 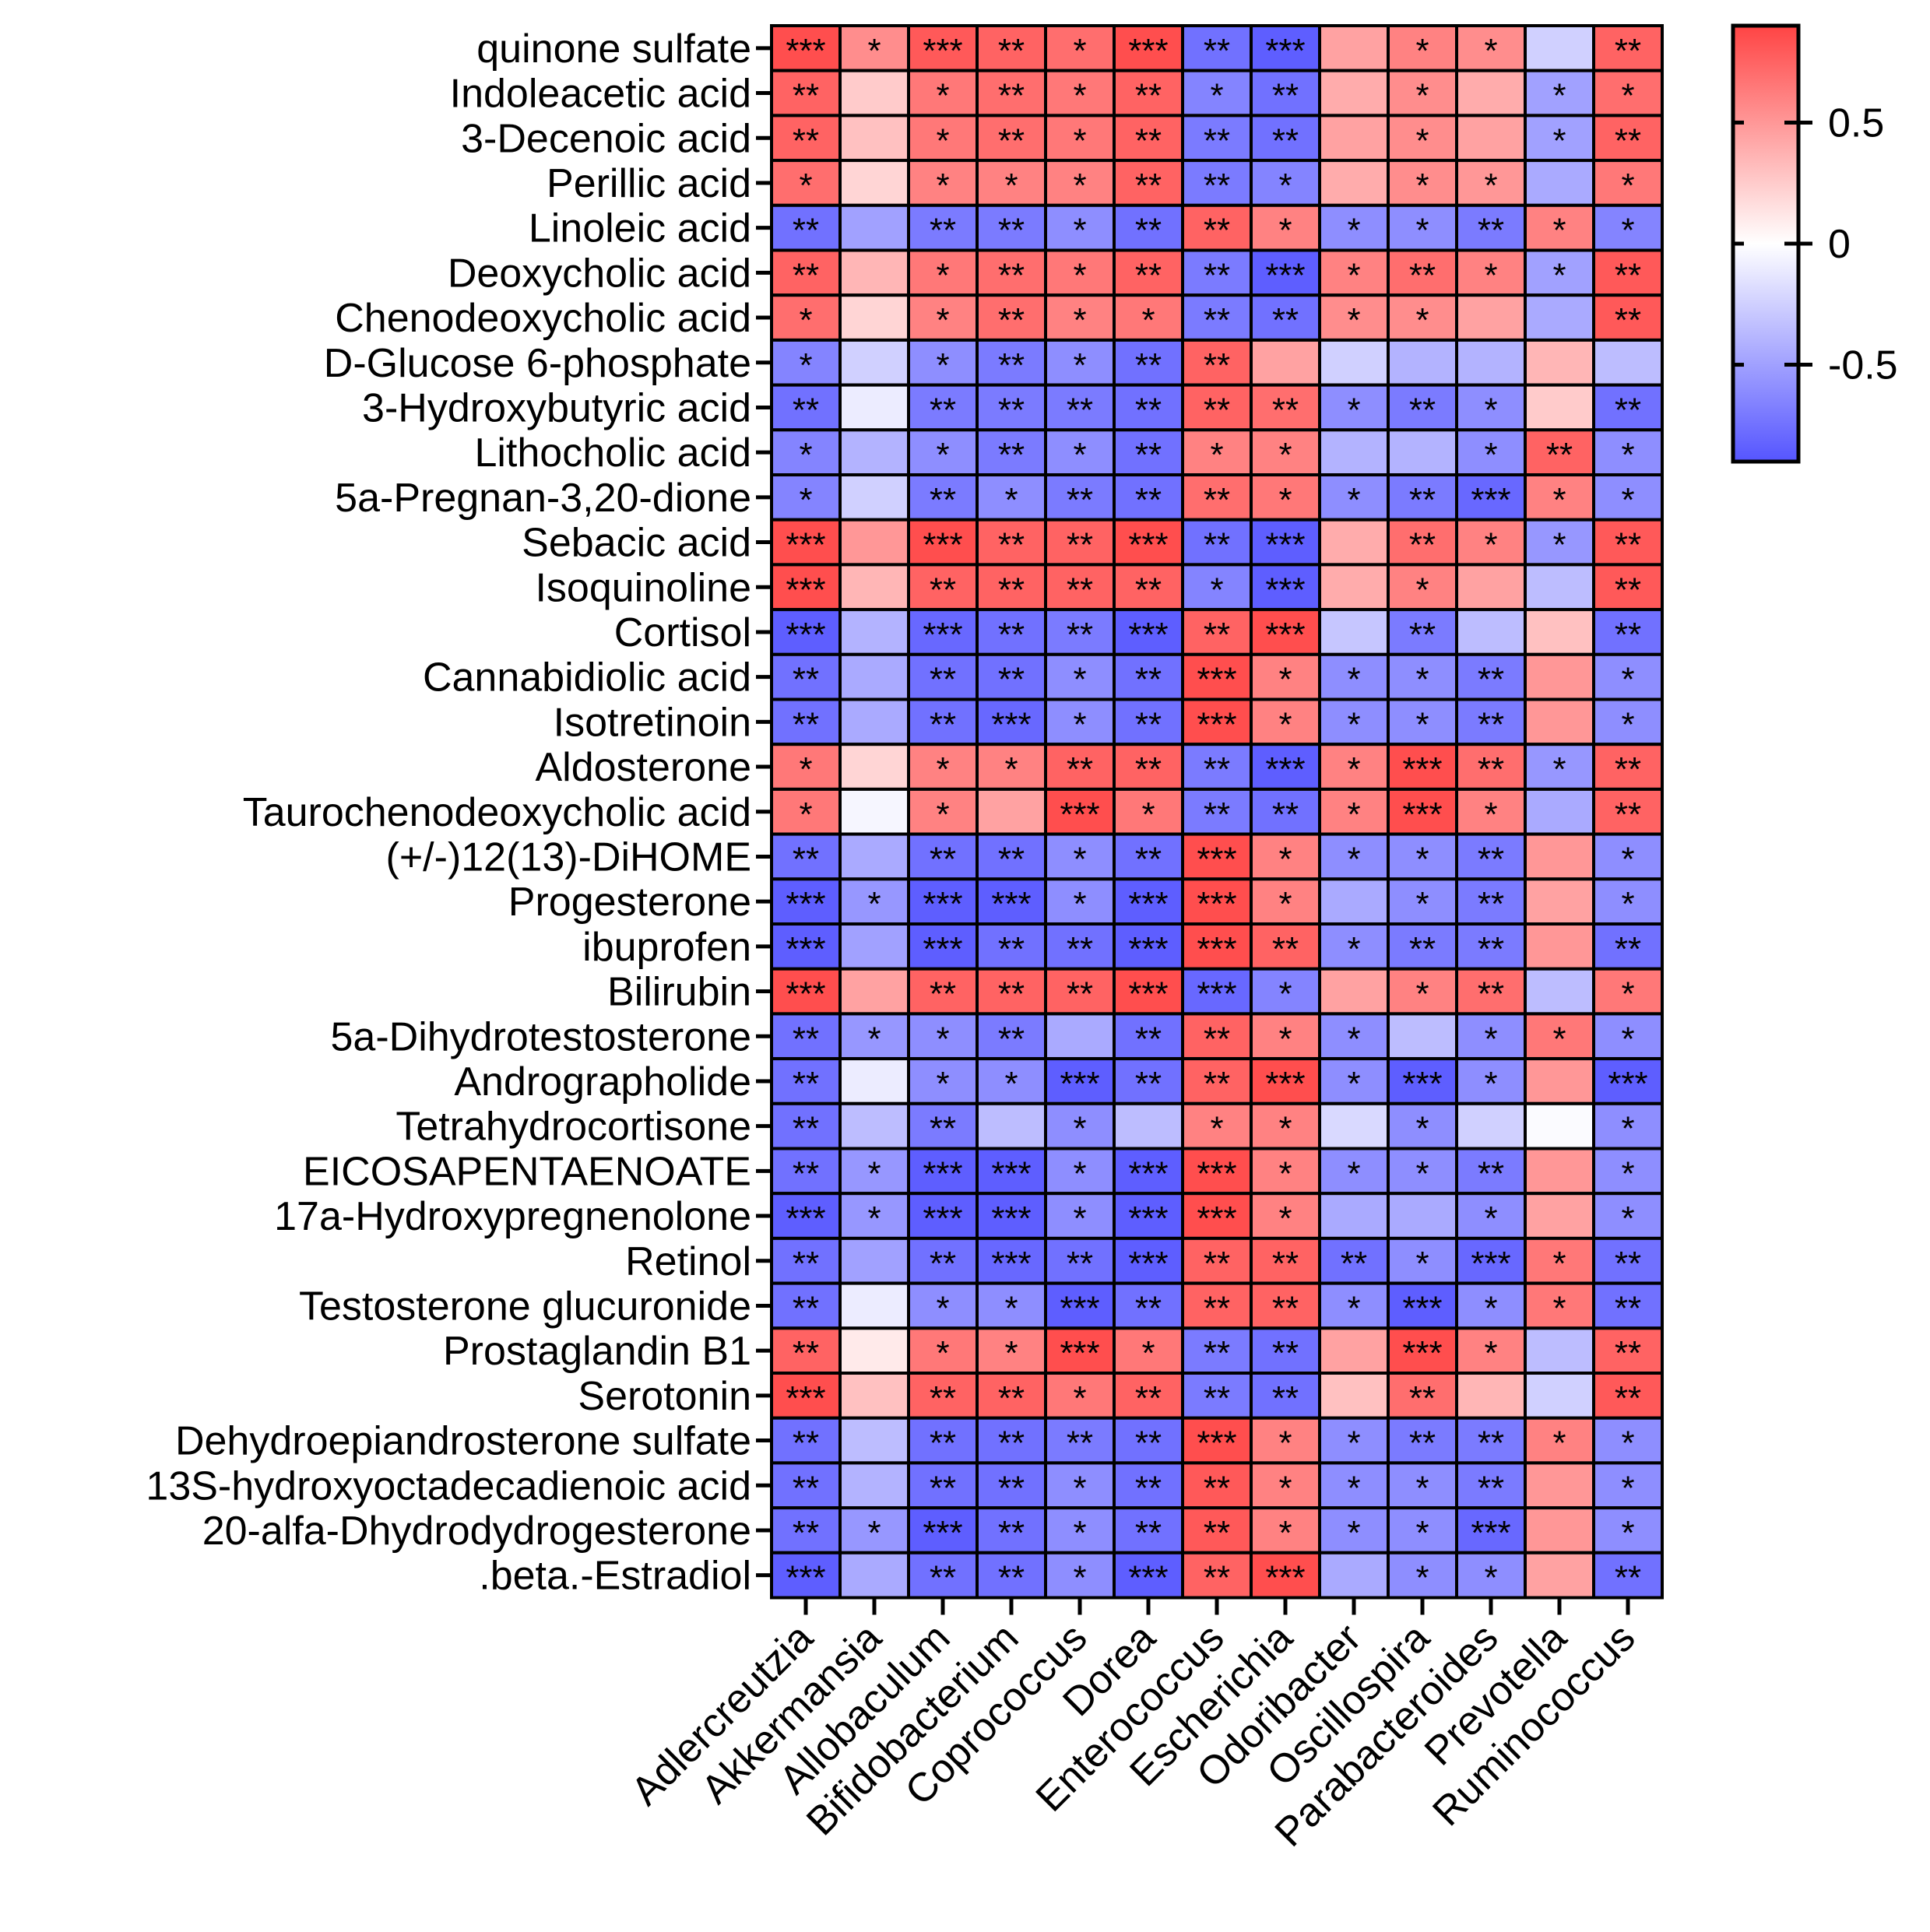 I want to click on row-label: Cortisol, so click(x=682, y=632).